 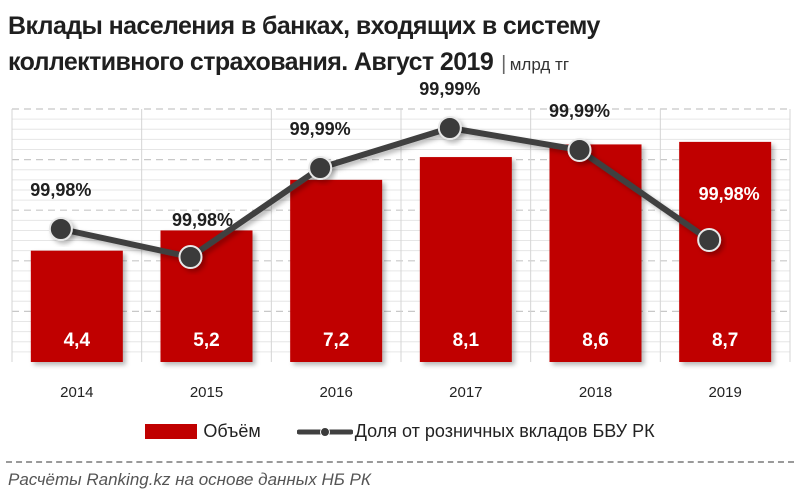 What do you see at coordinates (709, 240) in the screenshot?
I see `line-marker-2019` at bounding box center [709, 240].